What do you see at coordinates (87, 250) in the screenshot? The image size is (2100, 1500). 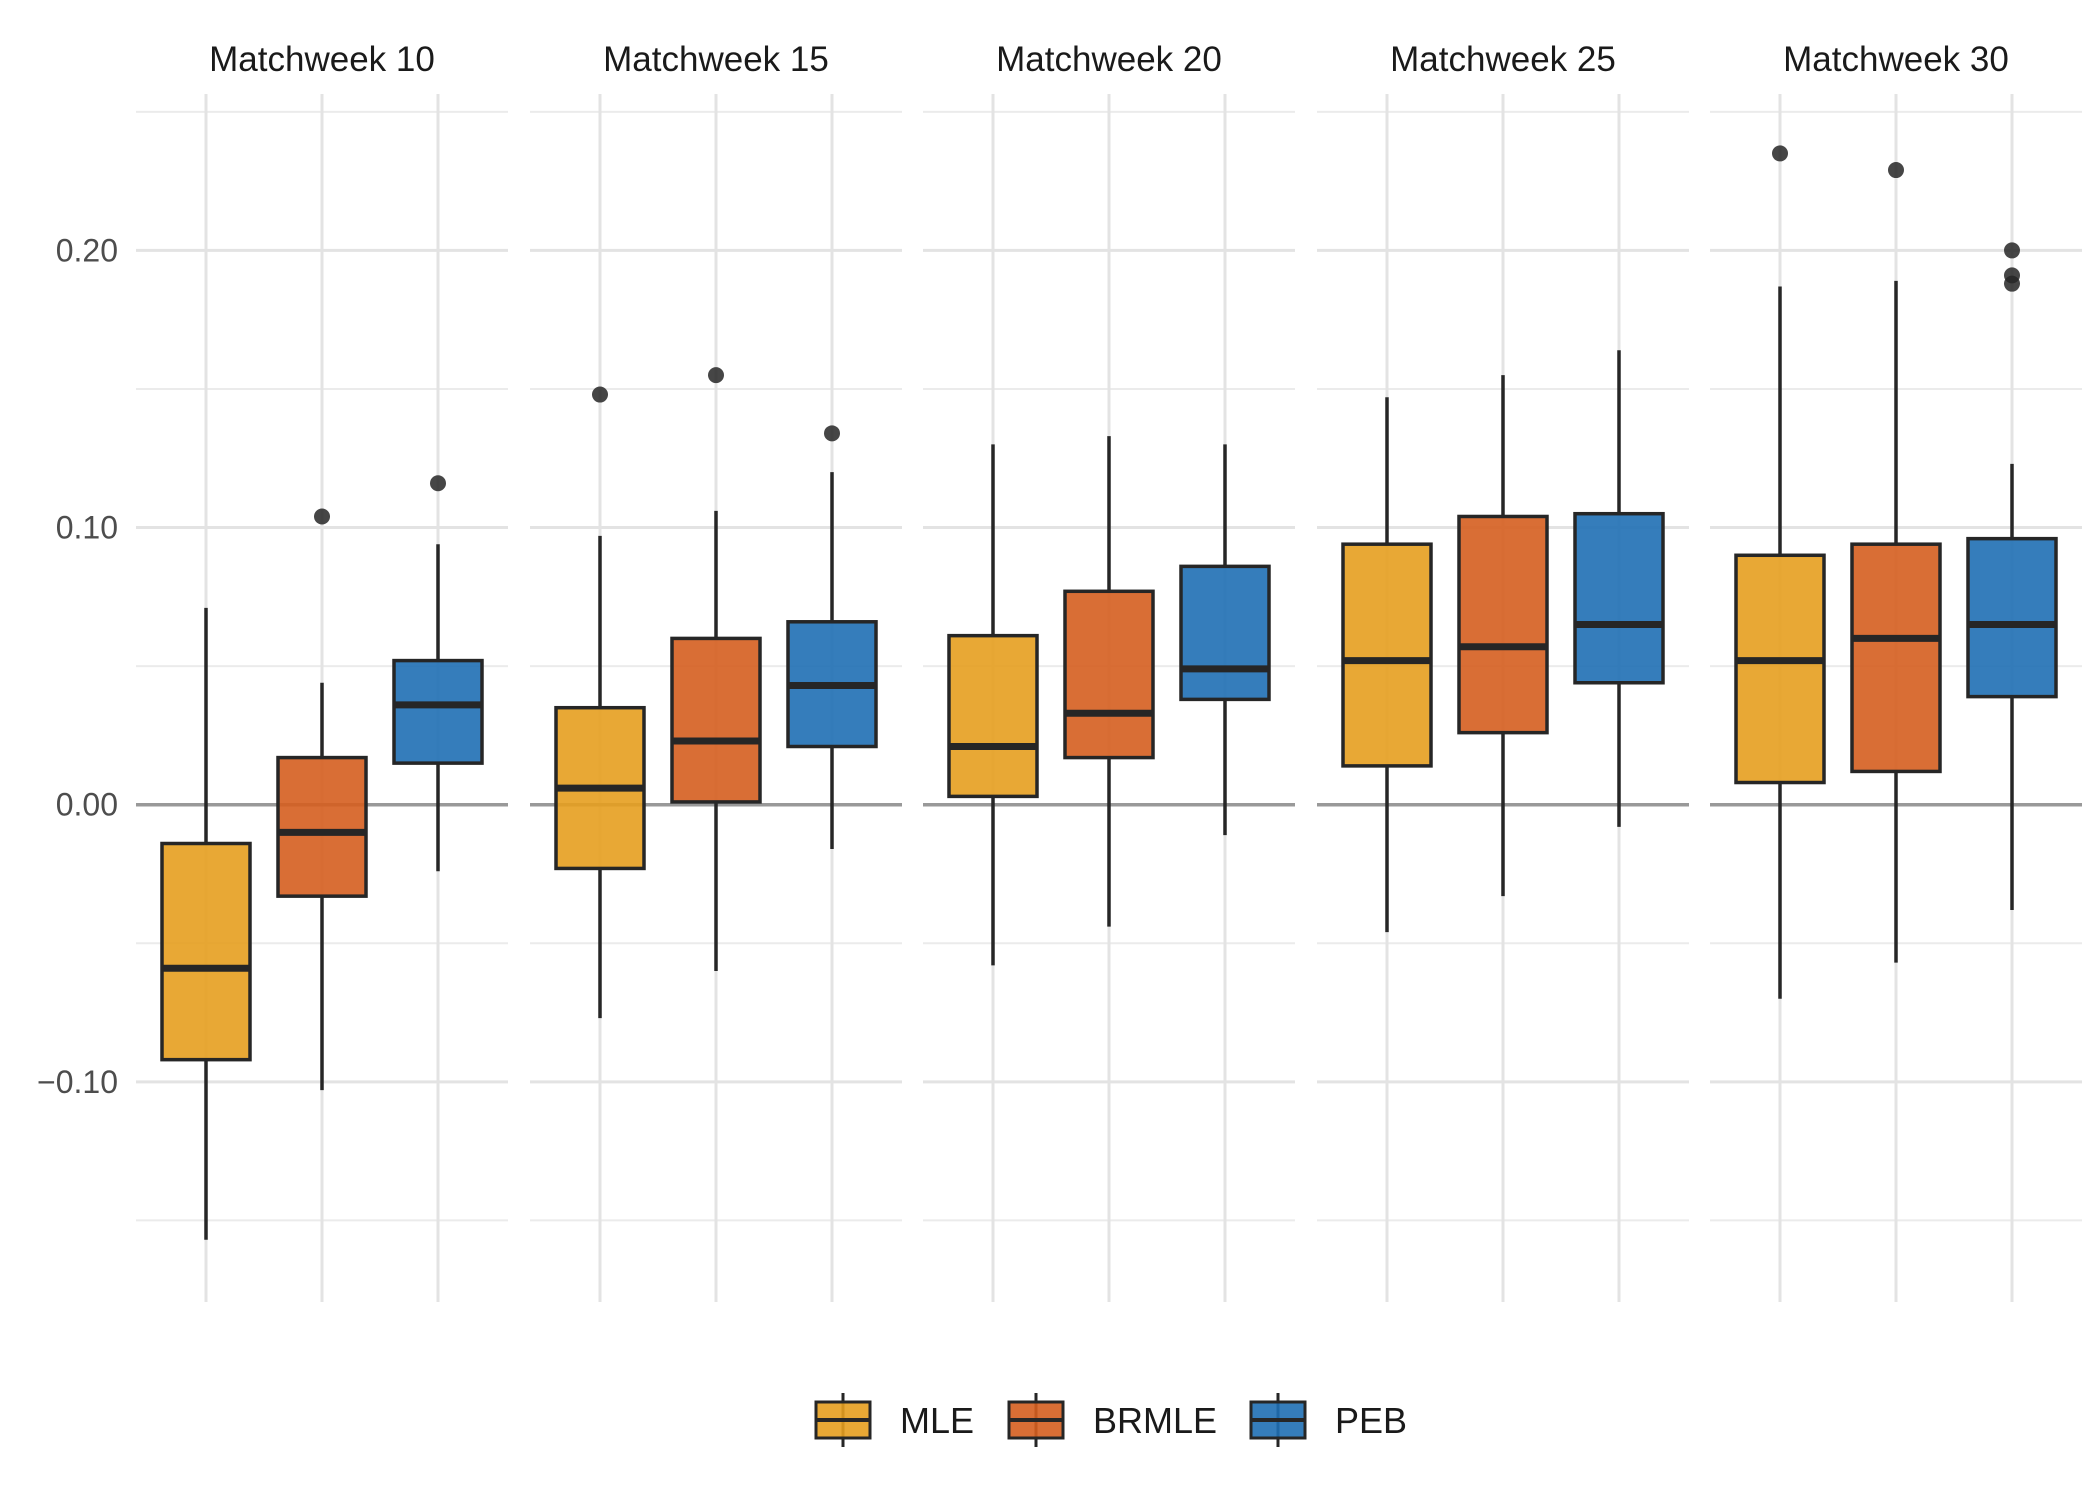 I see `y-tick-label: 0.20` at bounding box center [87, 250].